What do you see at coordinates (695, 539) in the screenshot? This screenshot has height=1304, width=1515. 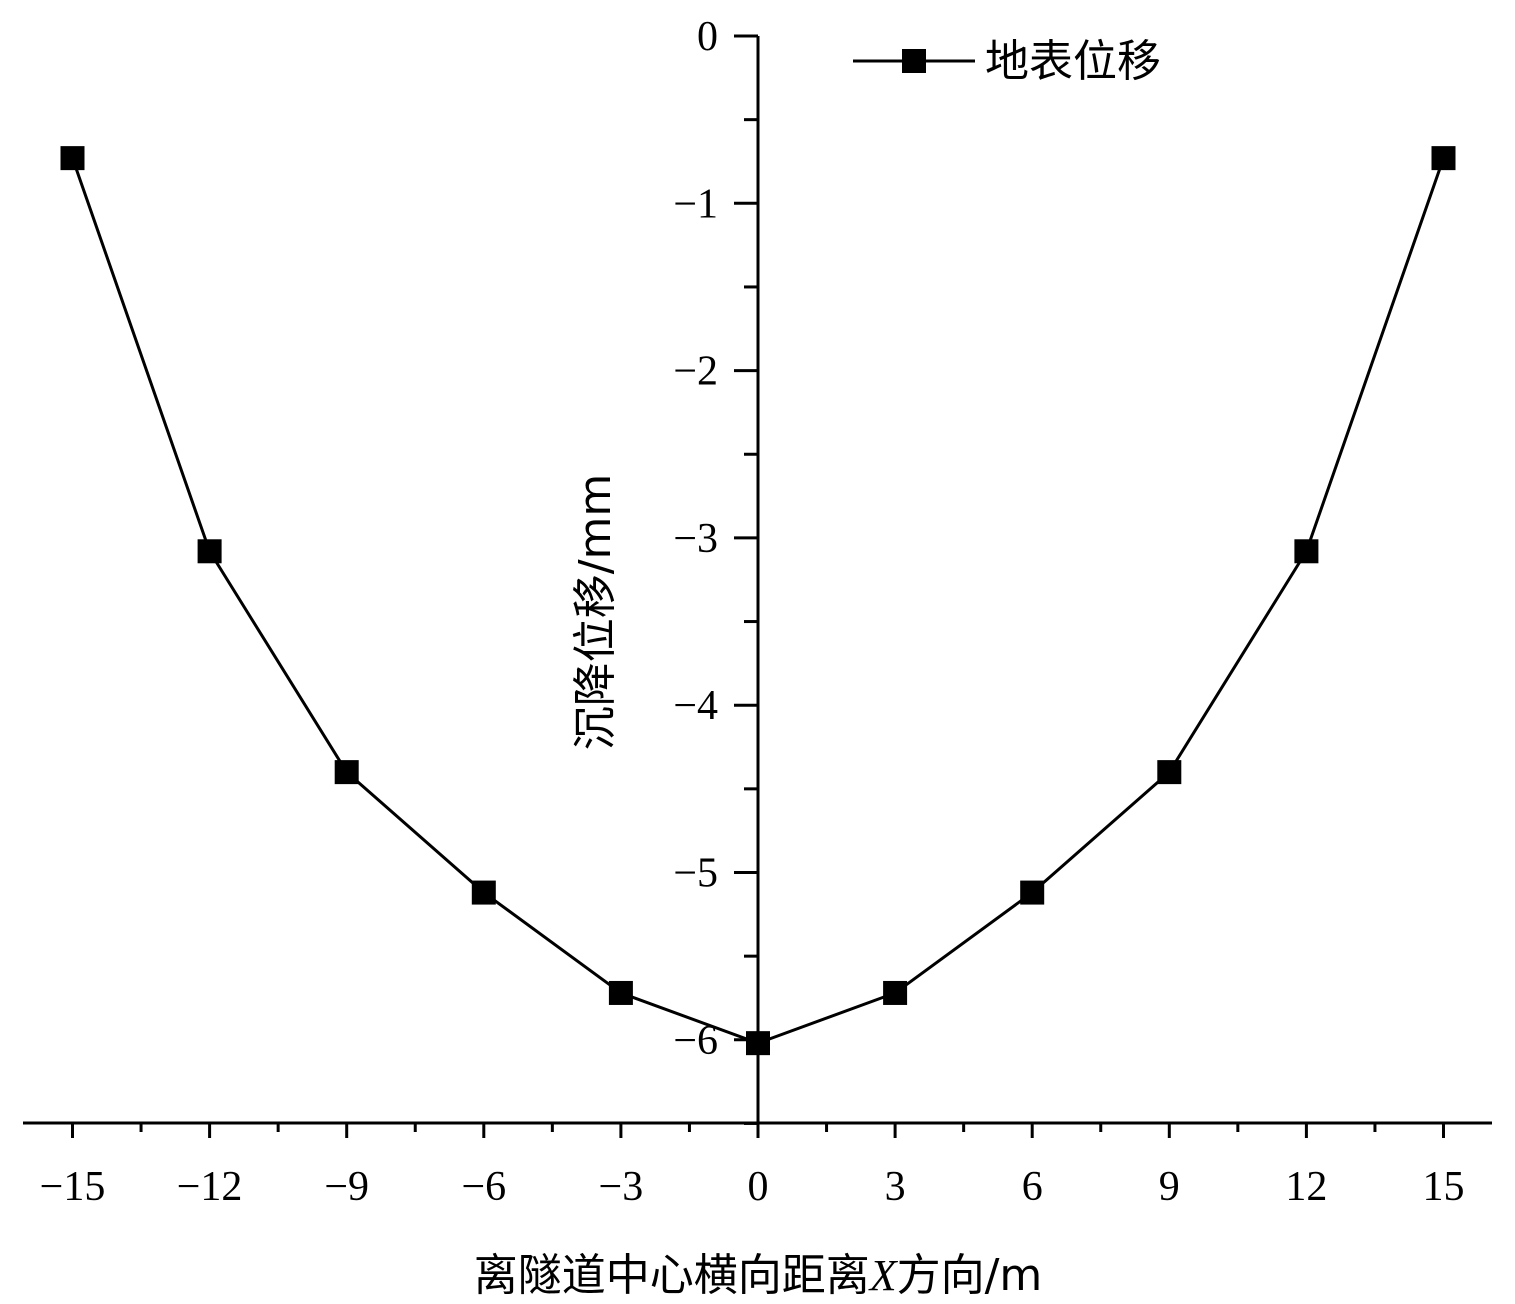 I see `y-tick-label: −3` at bounding box center [695, 539].